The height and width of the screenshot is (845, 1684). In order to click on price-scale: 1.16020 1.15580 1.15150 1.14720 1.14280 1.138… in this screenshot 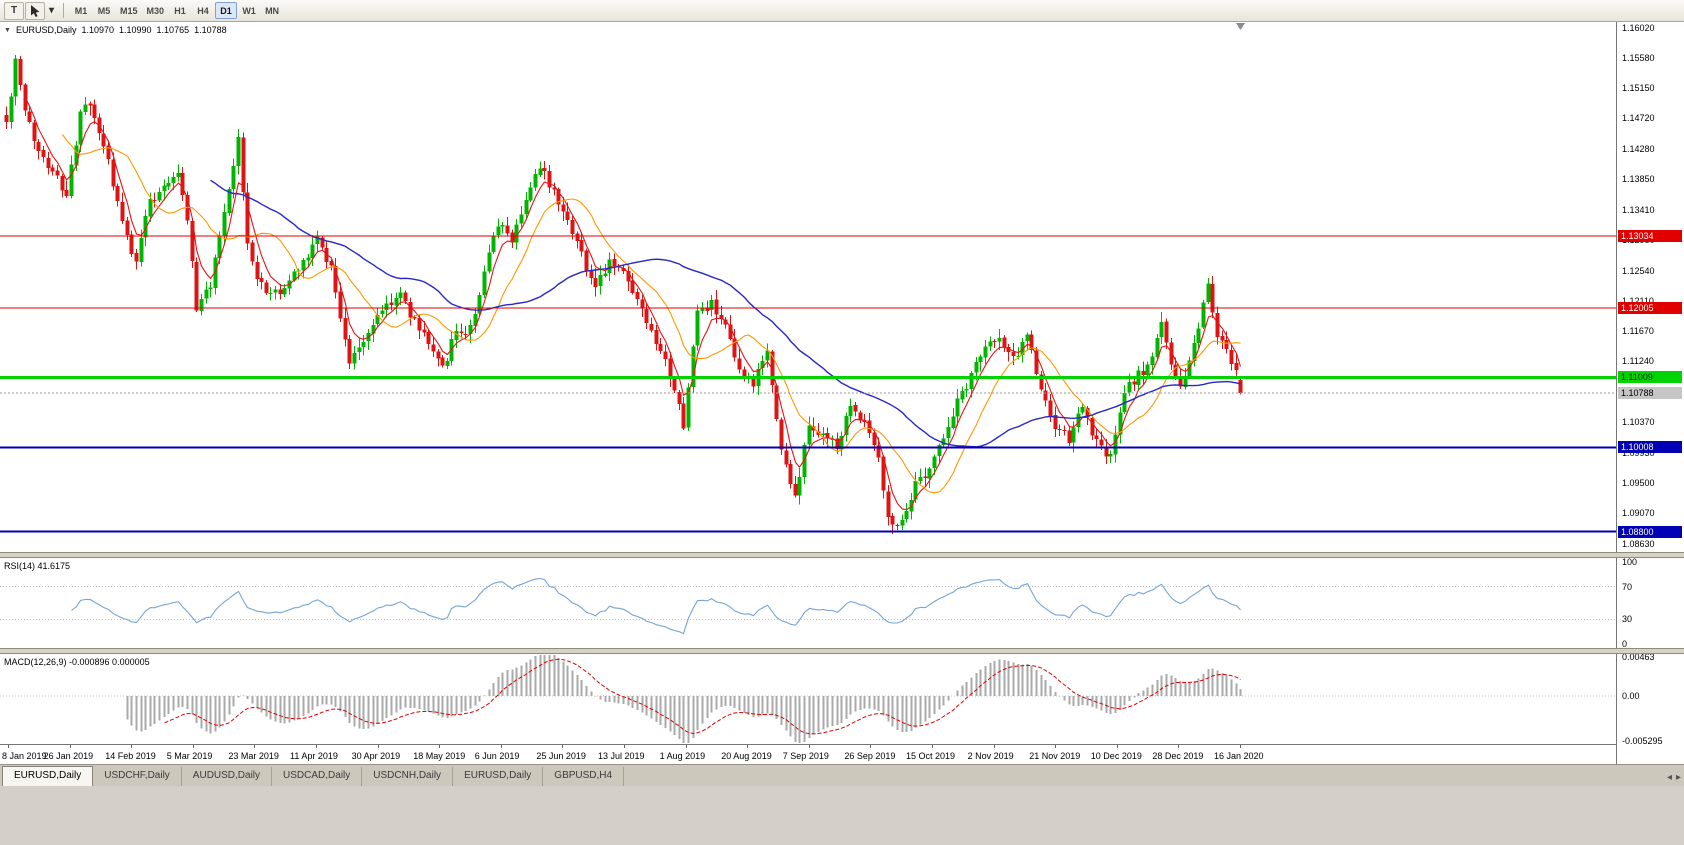, I will do `click(1650, 393)`.